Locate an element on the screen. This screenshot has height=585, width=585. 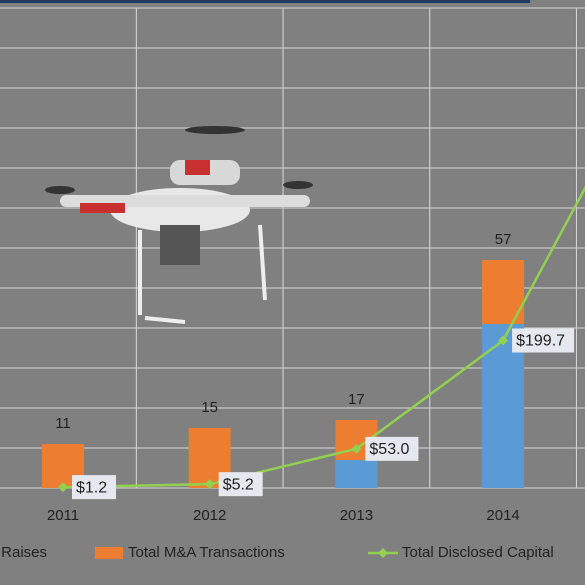
x-tick-label: 2011 is located at coordinates (63, 515).